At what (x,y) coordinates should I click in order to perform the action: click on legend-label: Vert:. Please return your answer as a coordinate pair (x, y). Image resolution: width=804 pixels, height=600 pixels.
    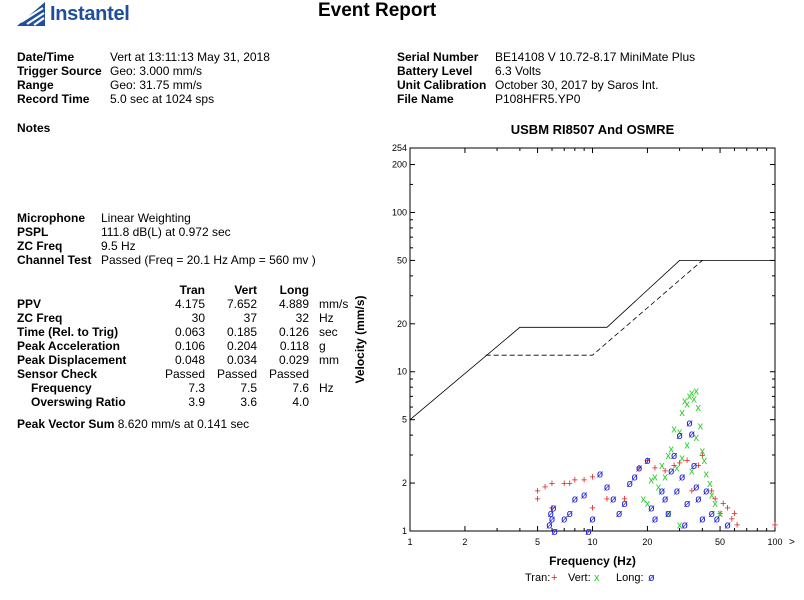
    Looking at the image, I should click on (579, 578).